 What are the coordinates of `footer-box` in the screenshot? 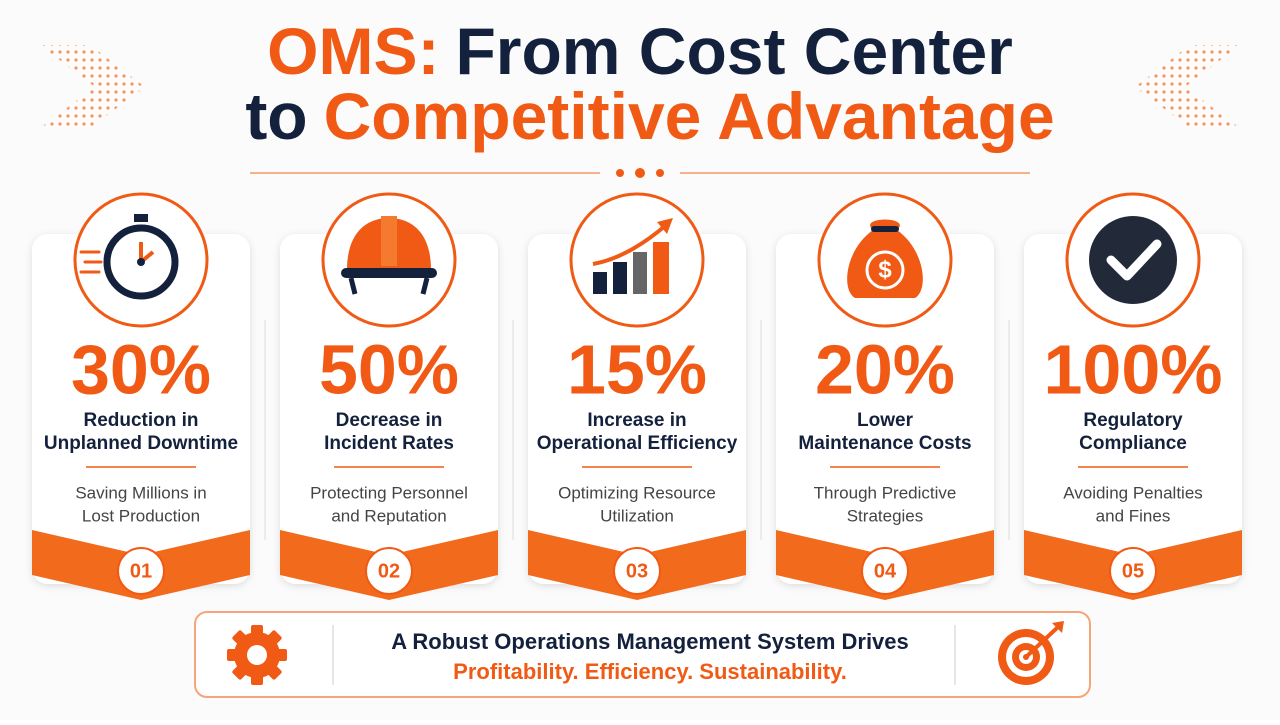 It's located at (642, 654).